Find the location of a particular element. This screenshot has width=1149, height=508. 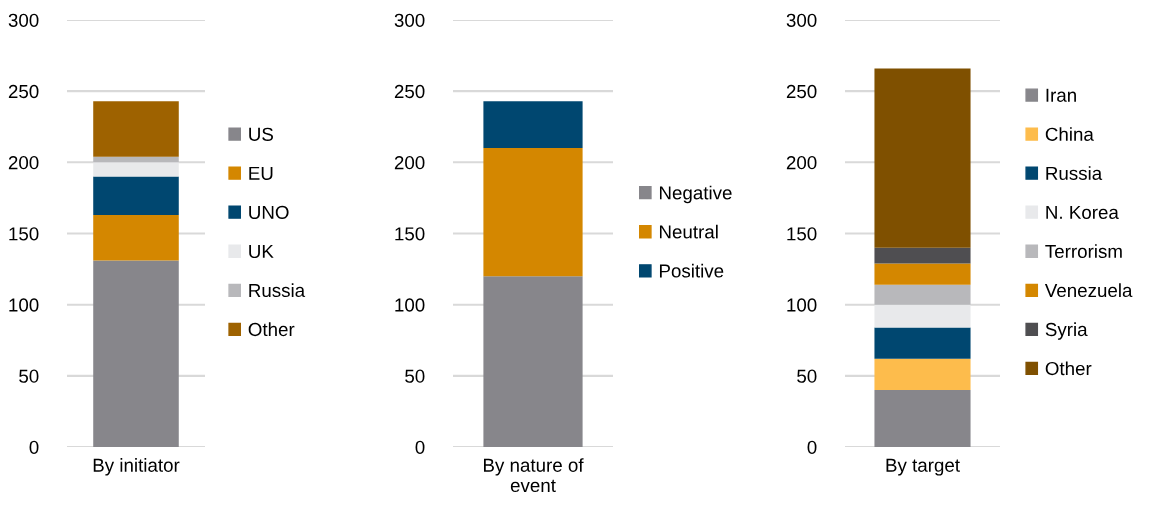

legend-label: Venezuela is located at coordinates (1088, 290).